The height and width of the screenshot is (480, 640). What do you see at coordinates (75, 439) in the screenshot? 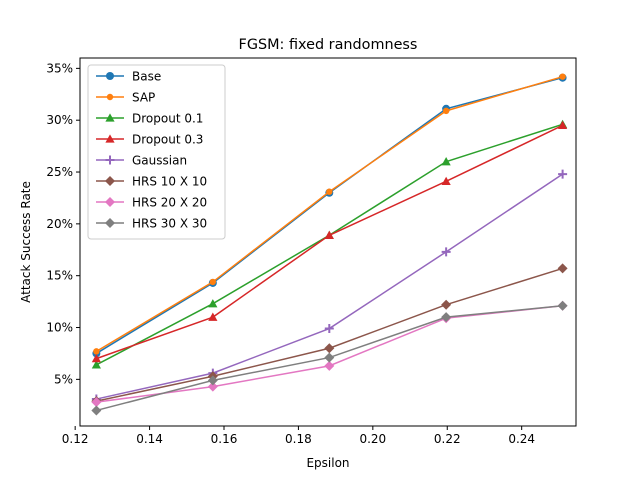
I see `x-tick-label: 0.12` at bounding box center [75, 439].